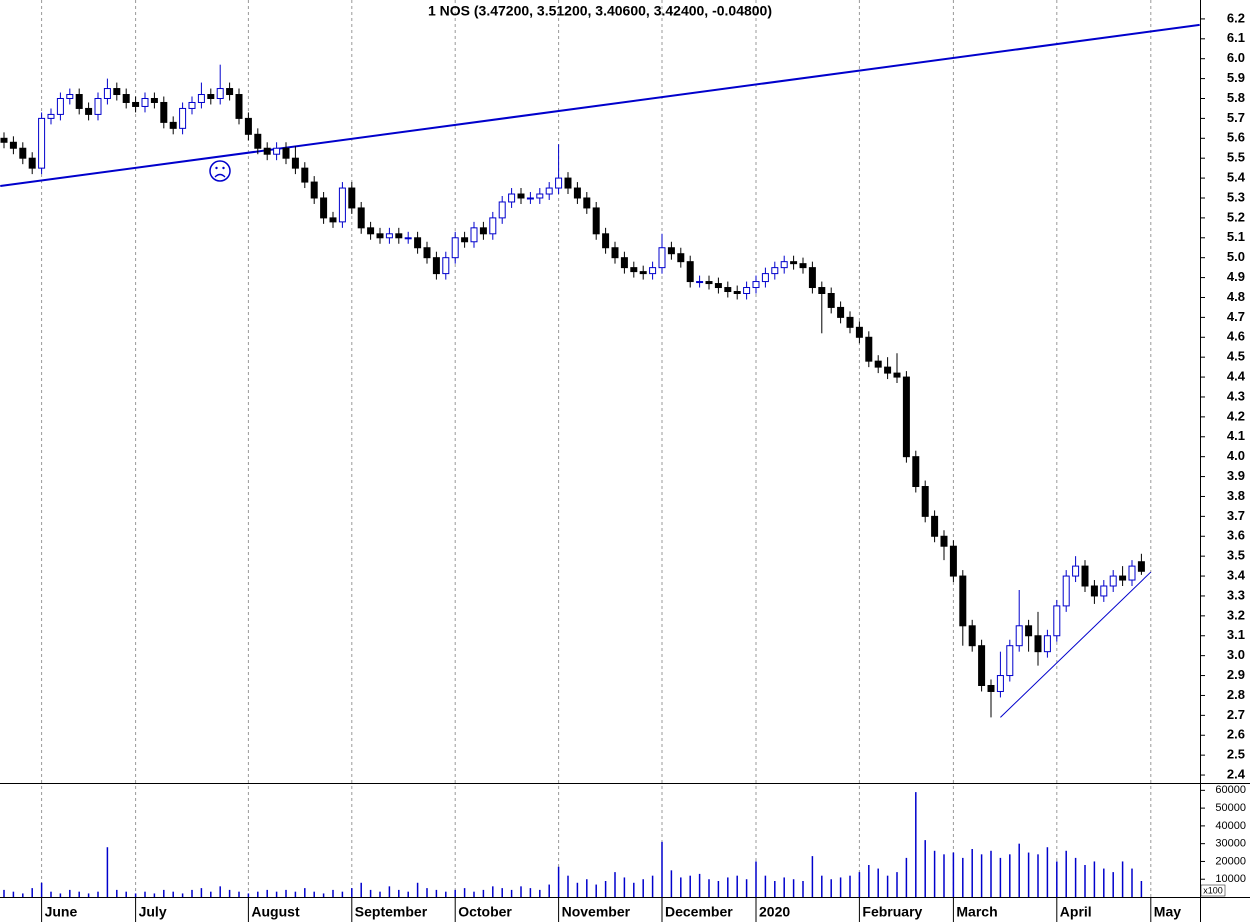 The image size is (1250, 922). Describe the element at coordinates (1230, 844) in the screenshot. I see `volume-tick-label: 30000` at that location.